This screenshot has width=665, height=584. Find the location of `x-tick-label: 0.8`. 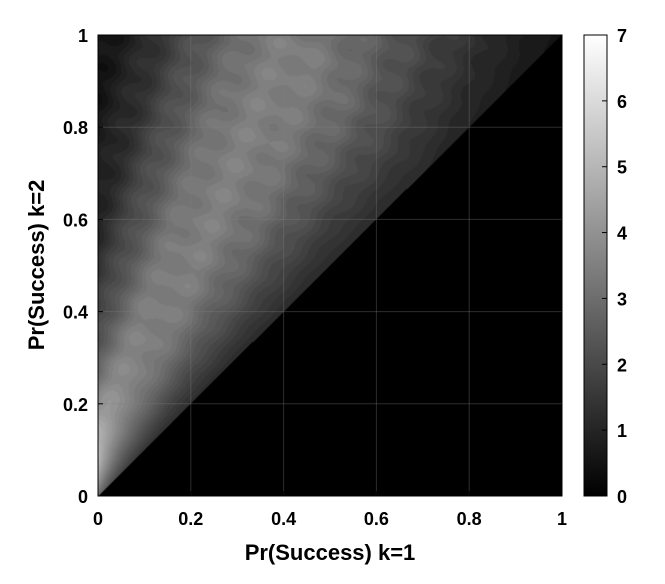

x-tick-label: 0.8 is located at coordinates (469, 519).